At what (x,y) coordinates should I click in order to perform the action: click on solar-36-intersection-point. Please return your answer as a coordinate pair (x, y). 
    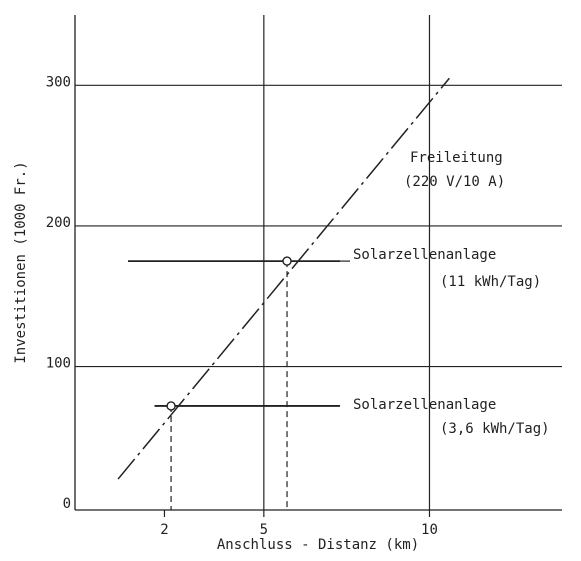
    Looking at the image, I should click on (171, 406).